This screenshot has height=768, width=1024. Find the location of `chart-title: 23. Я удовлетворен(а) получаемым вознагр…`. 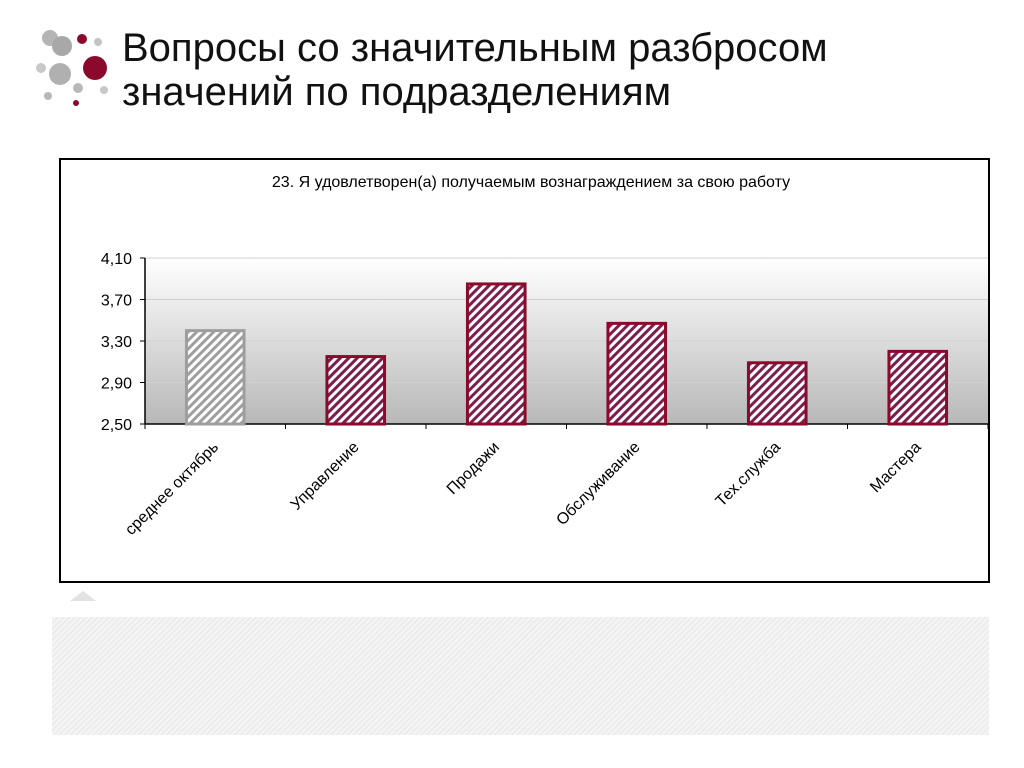

chart-title: 23. Я удовлетворен(а) получаемым вознагр… is located at coordinates (531, 182).